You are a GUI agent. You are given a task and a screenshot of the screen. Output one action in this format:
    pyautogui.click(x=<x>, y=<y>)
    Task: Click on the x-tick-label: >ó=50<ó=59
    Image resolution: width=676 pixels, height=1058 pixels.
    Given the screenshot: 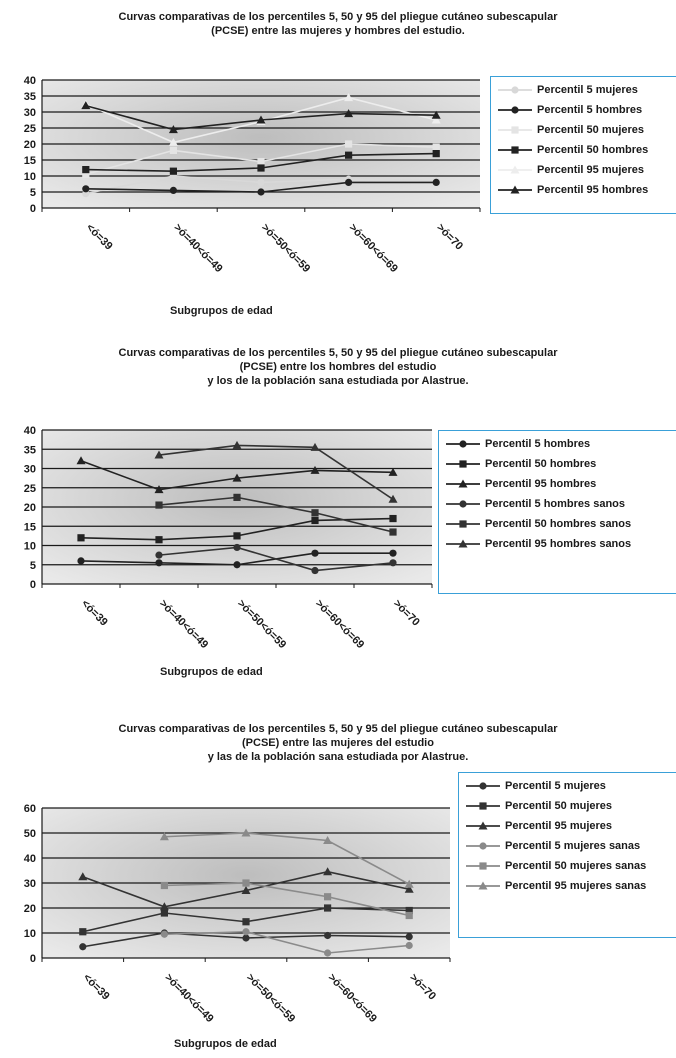 What is the action you would take?
    pyautogui.click(x=270, y=998)
    